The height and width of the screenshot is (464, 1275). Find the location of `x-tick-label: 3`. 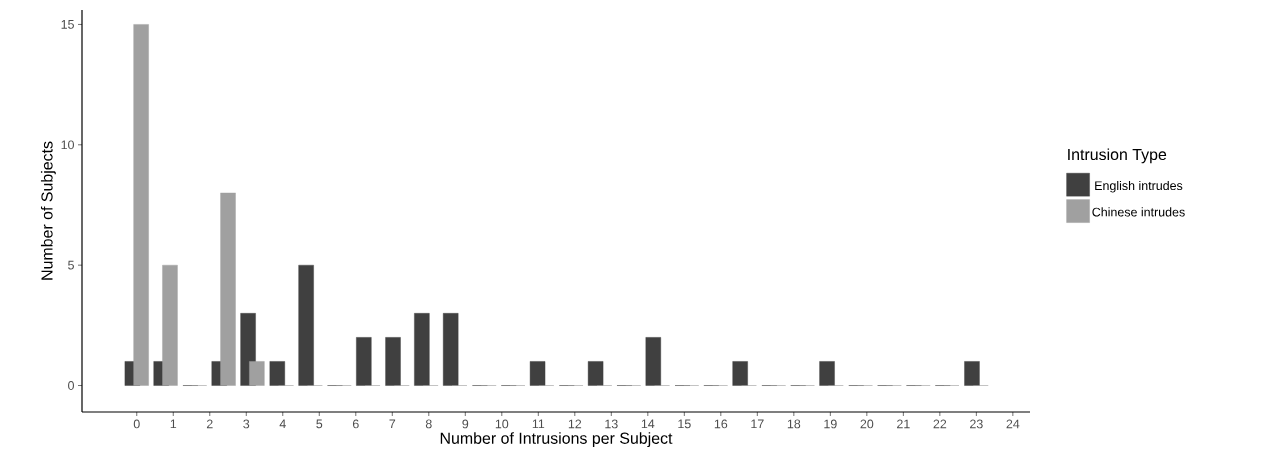

x-tick-label: 3 is located at coordinates (246, 424).